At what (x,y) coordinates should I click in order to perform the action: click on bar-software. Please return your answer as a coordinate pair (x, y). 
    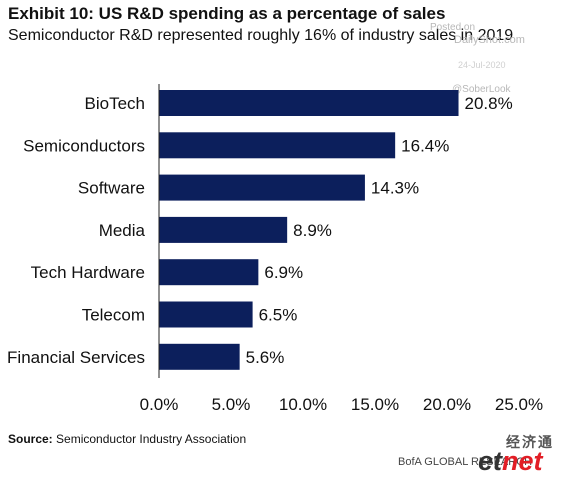
    Looking at the image, I should click on (262, 187).